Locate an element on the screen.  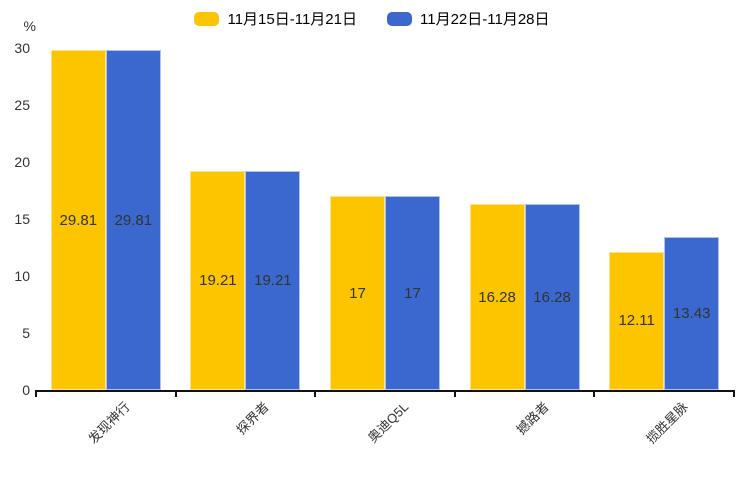
bar-value-label: 13.43 is located at coordinates (691, 313).